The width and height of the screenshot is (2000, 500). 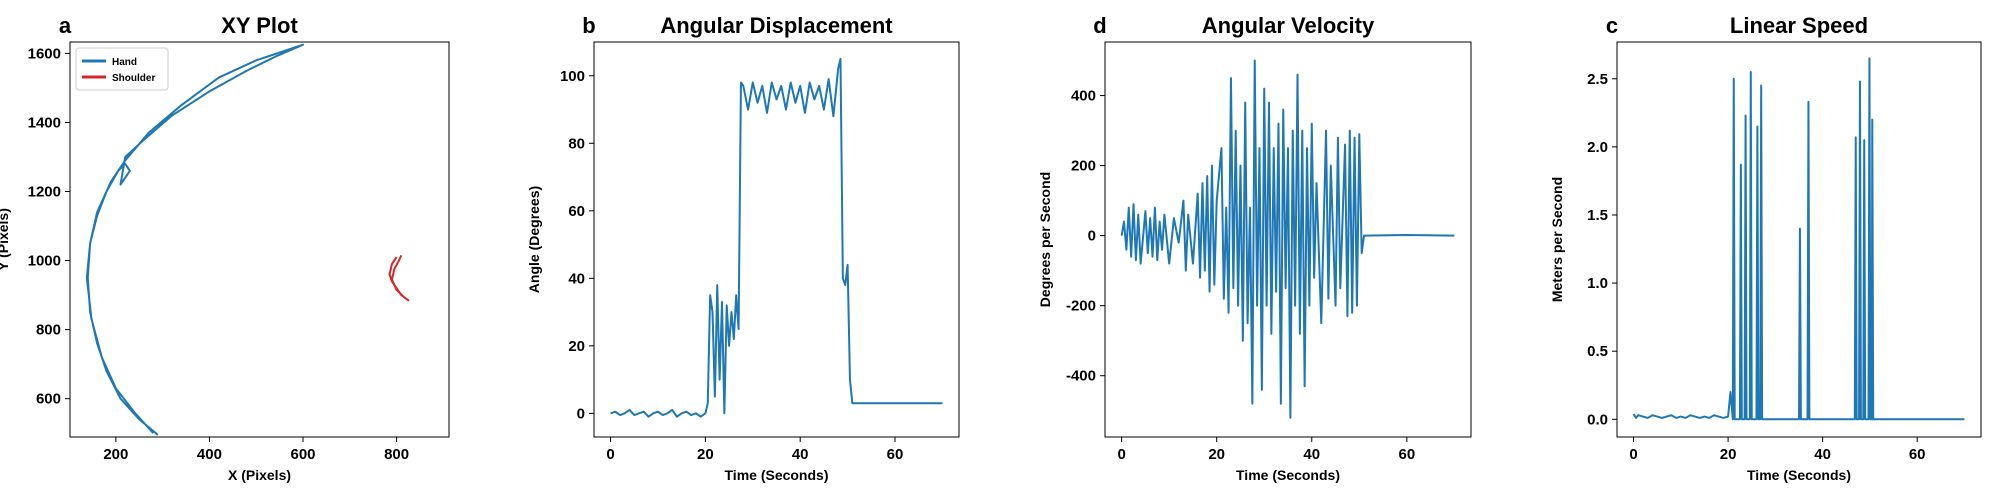 What do you see at coordinates (1799, 25) in the screenshot?
I see `chart-title: Linear Speed` at bounding box center [1799, 25].